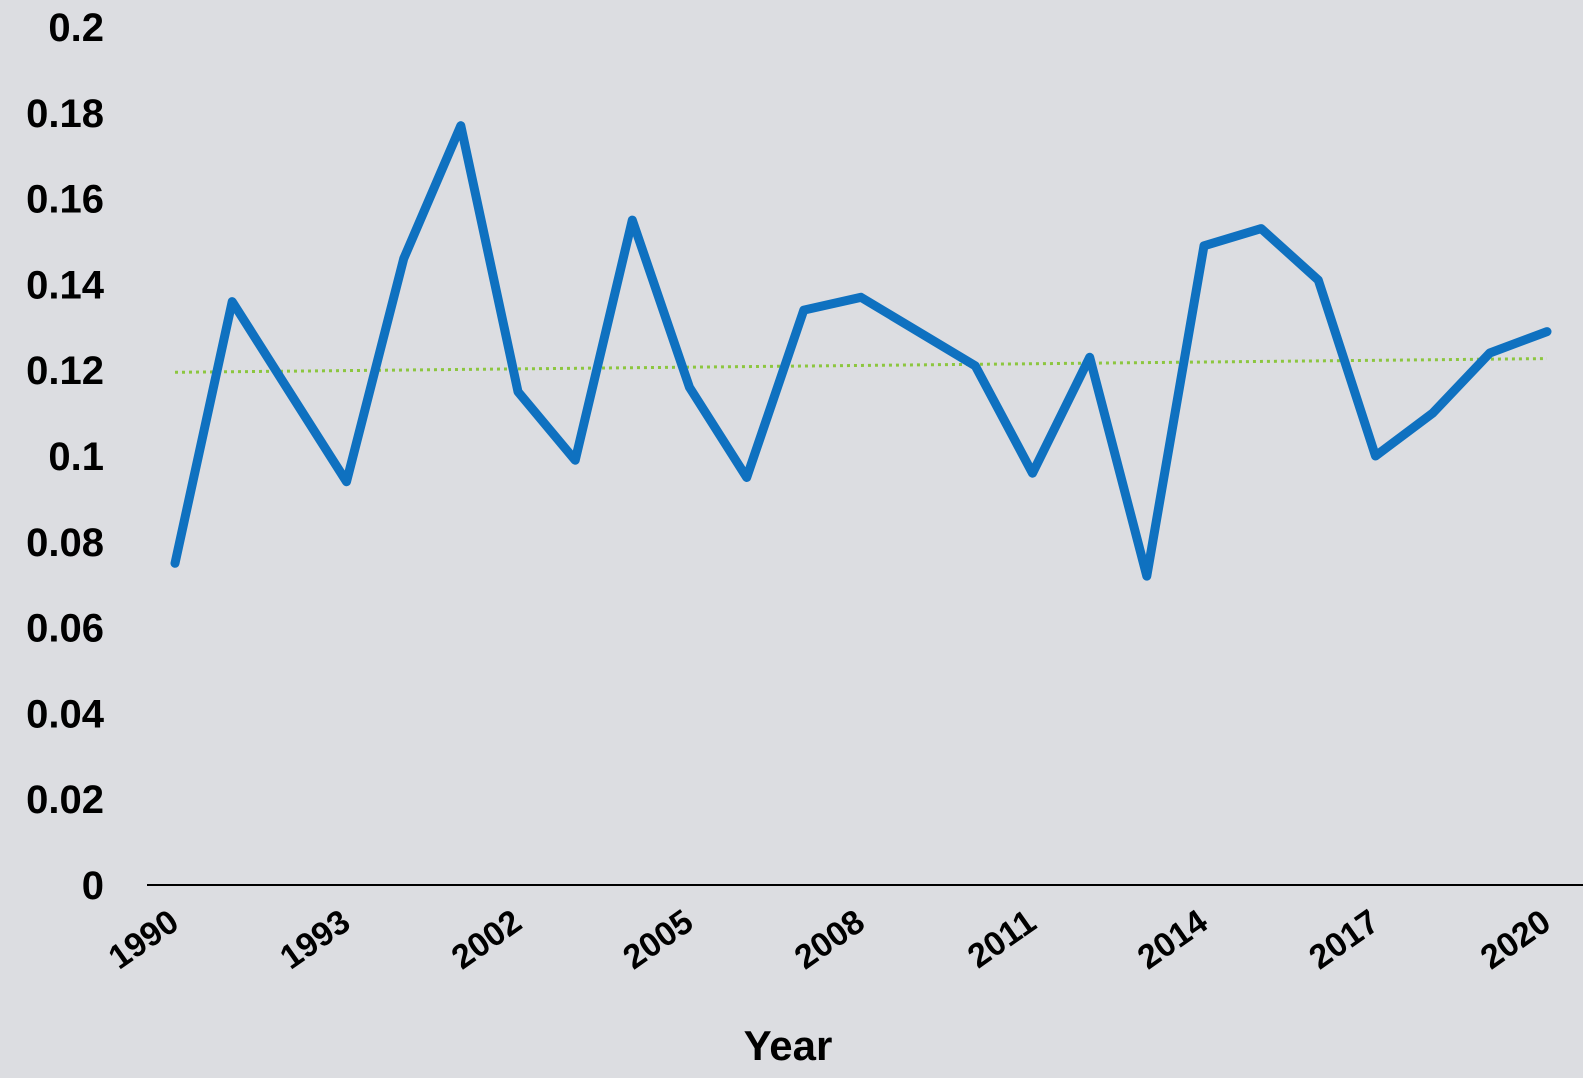 This screenshot has height=1078, width=1583. Describe the element at coordinates (487, 939) in the screenshot. I see `x-tick-label: 2002` at that location.